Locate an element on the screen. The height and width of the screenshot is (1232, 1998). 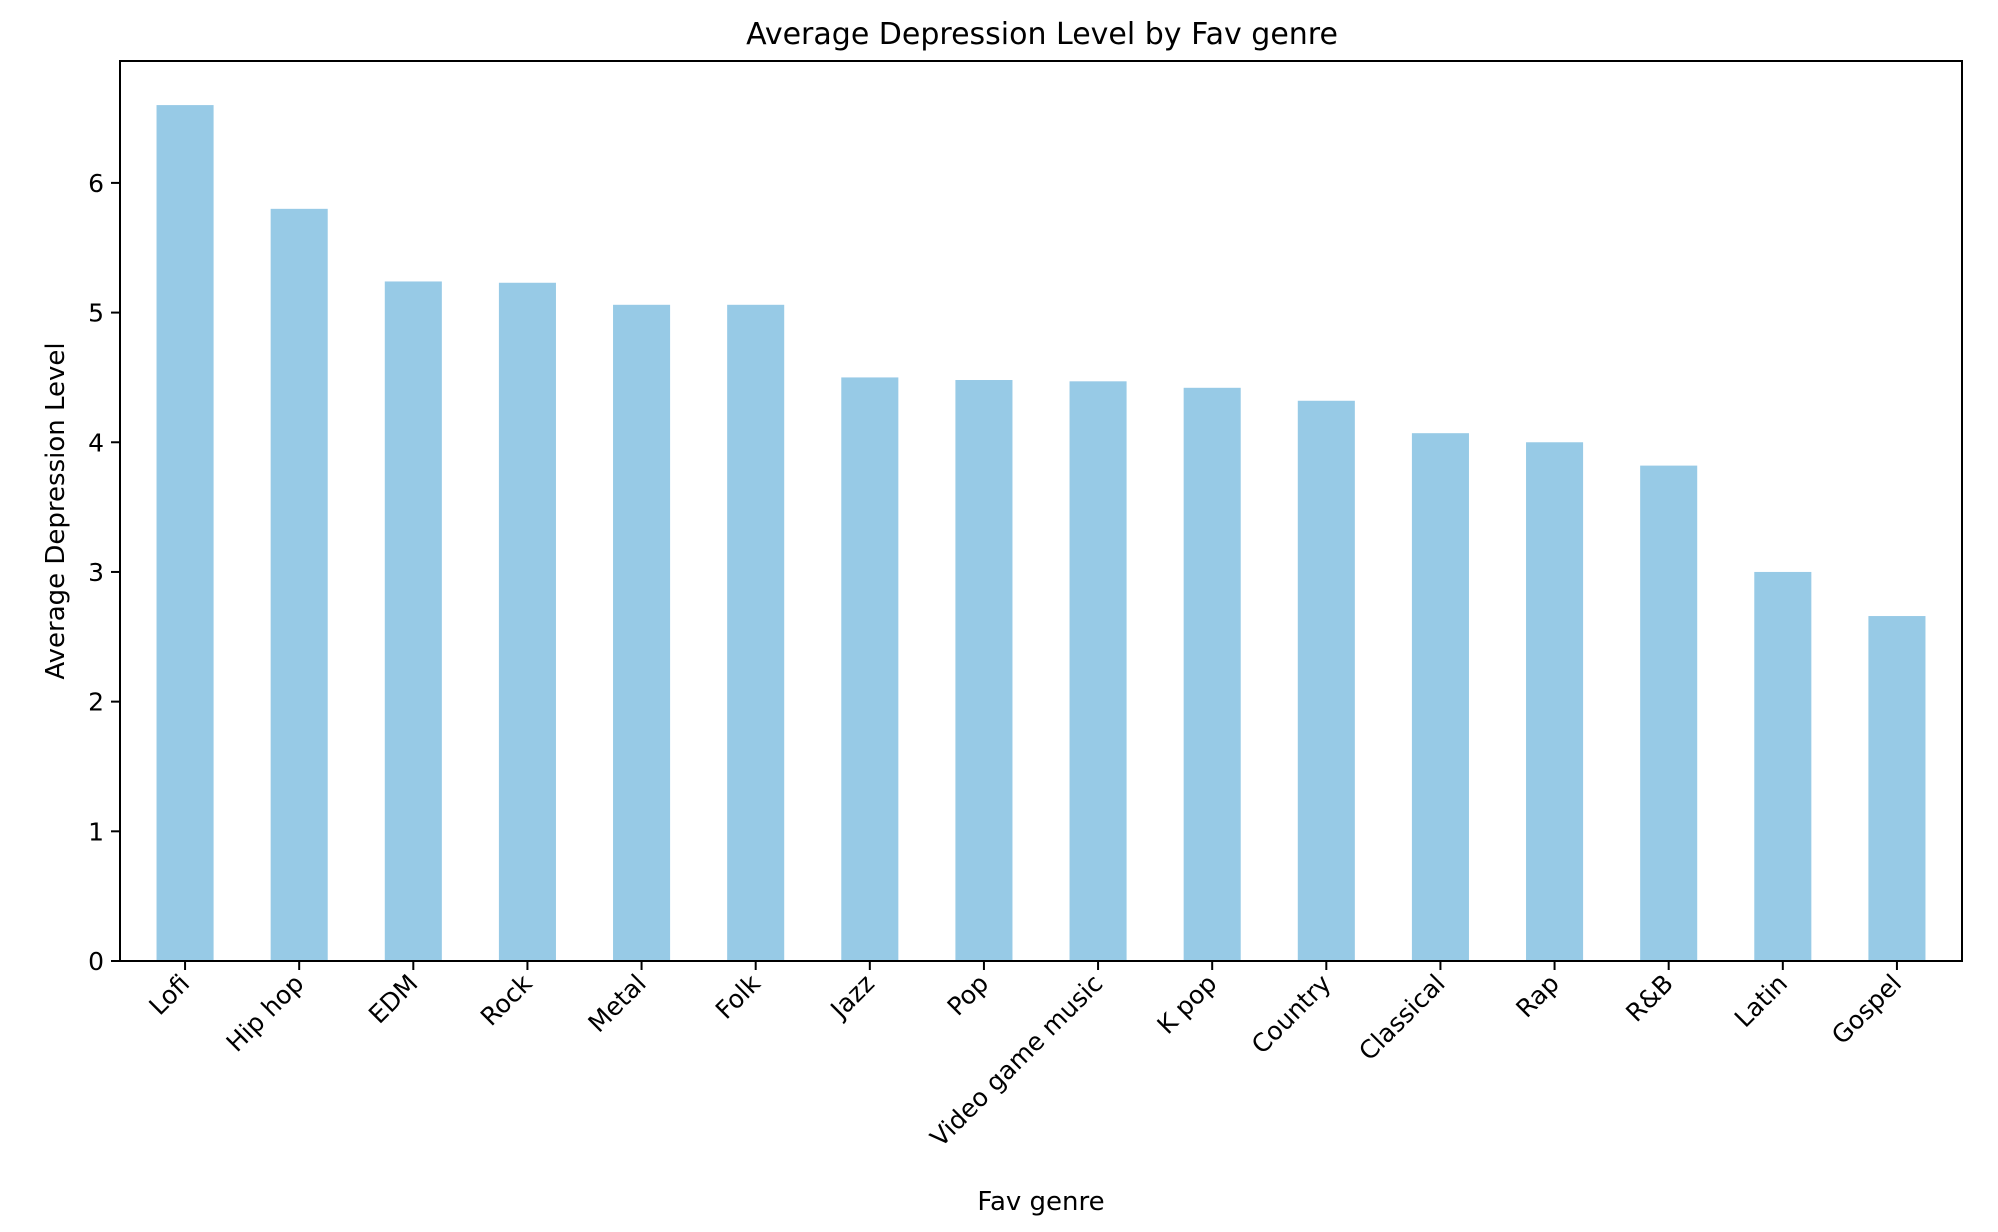
y-tick-label-3: 3 is located at coordinates (96, 572).